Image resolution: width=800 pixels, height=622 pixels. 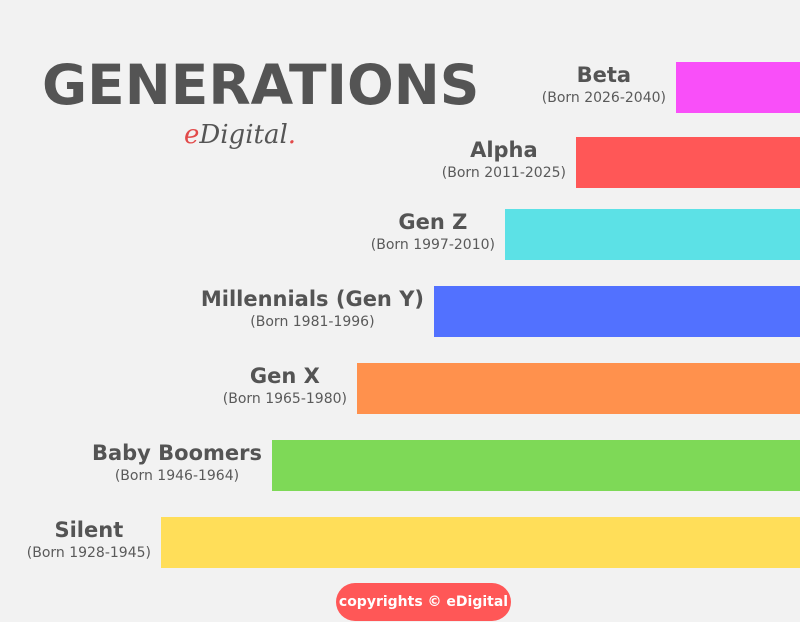 I want to click on generation-birth-years: (Born 1946-1964), so click(x=177, y=476).